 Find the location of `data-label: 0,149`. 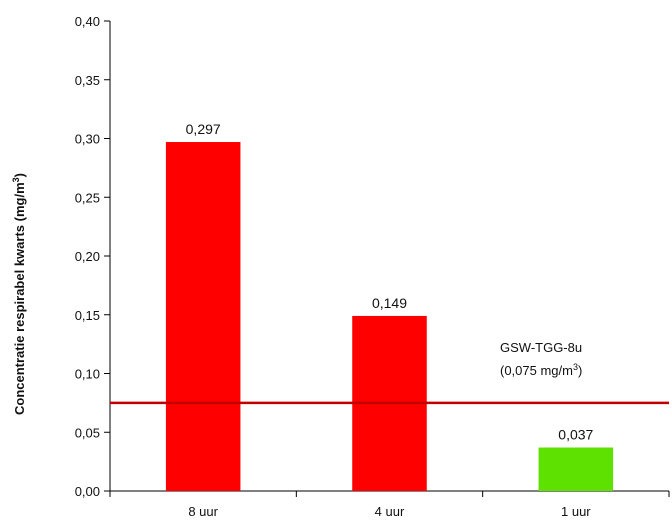

data-label: 0,149 is located at coordinates (389, 303).